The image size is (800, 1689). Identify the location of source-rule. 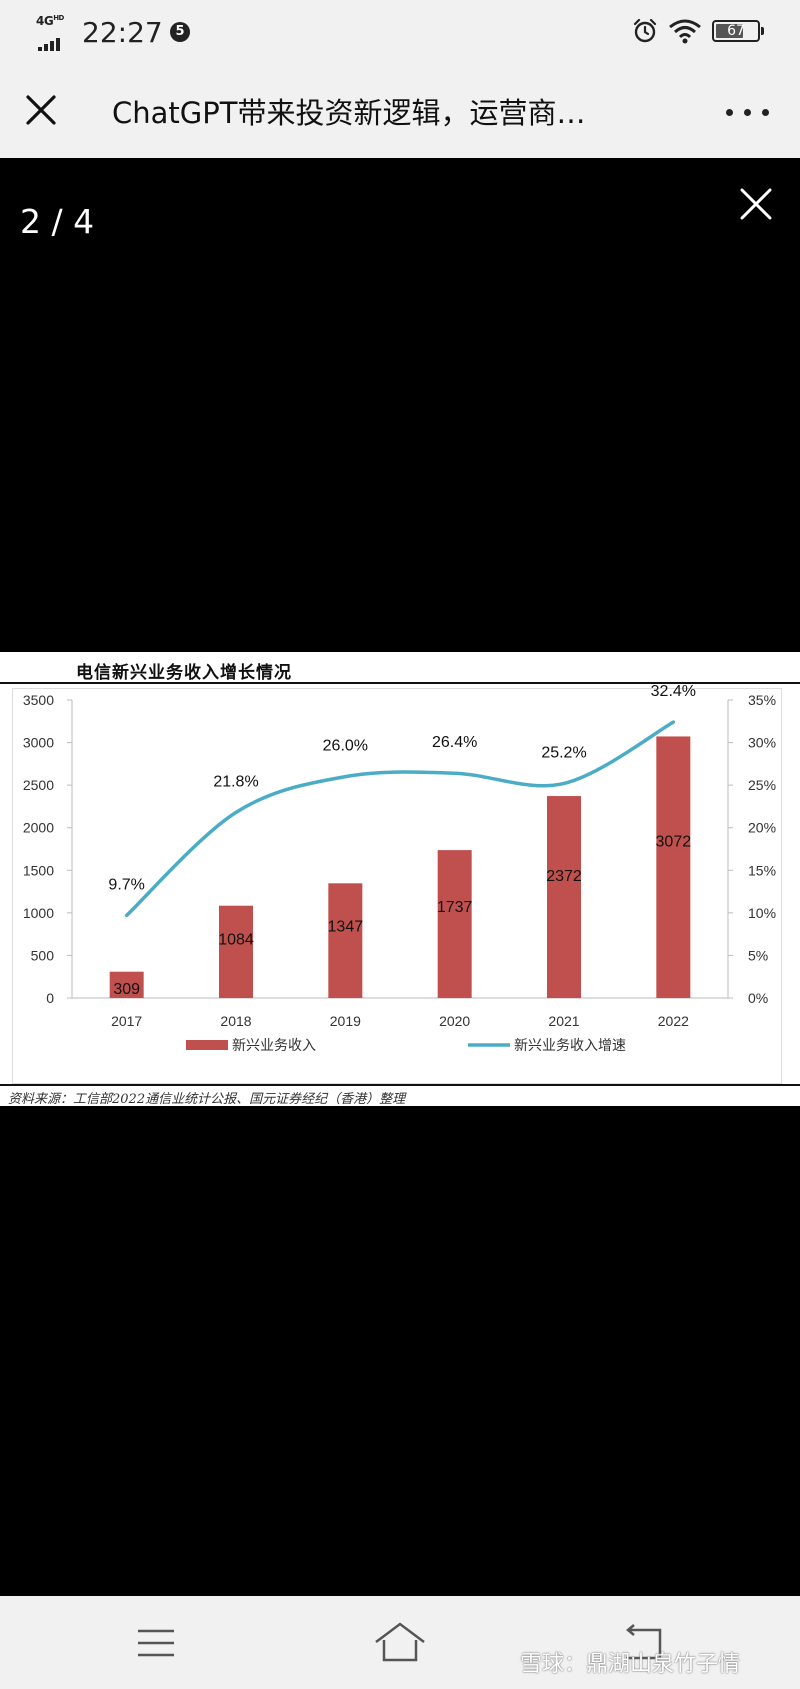
(400, 1085).